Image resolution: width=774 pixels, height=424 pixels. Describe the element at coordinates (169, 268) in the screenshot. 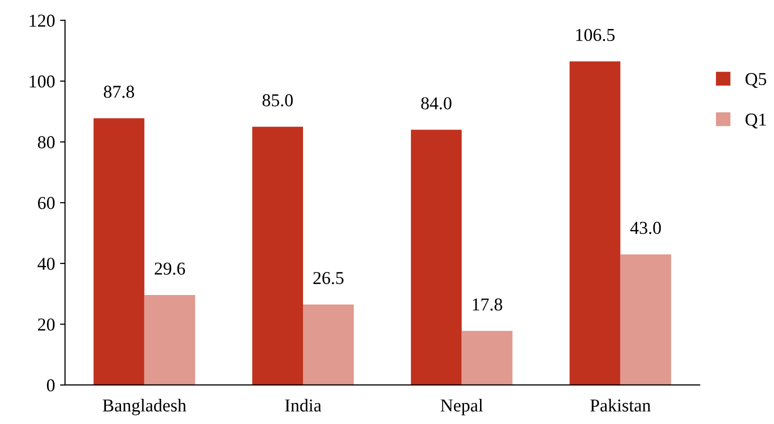

I see `data-label: 29.6` at that location.